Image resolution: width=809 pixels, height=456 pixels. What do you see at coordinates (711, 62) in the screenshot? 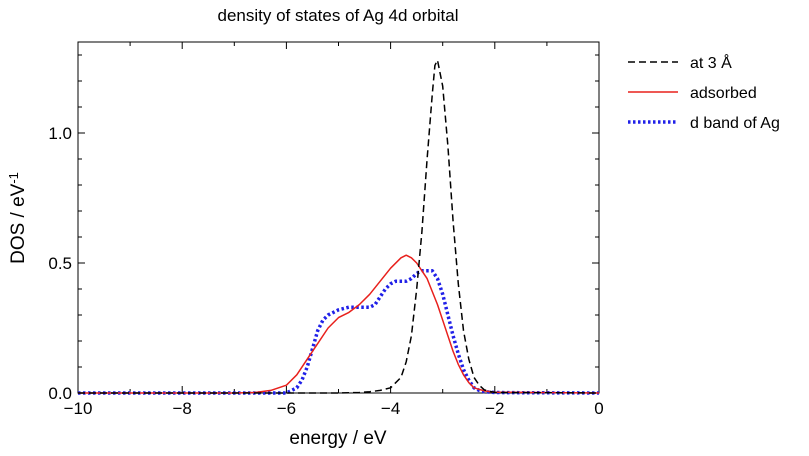
I see `legend-label: at 3 Å` at bounding box center [711, 62].